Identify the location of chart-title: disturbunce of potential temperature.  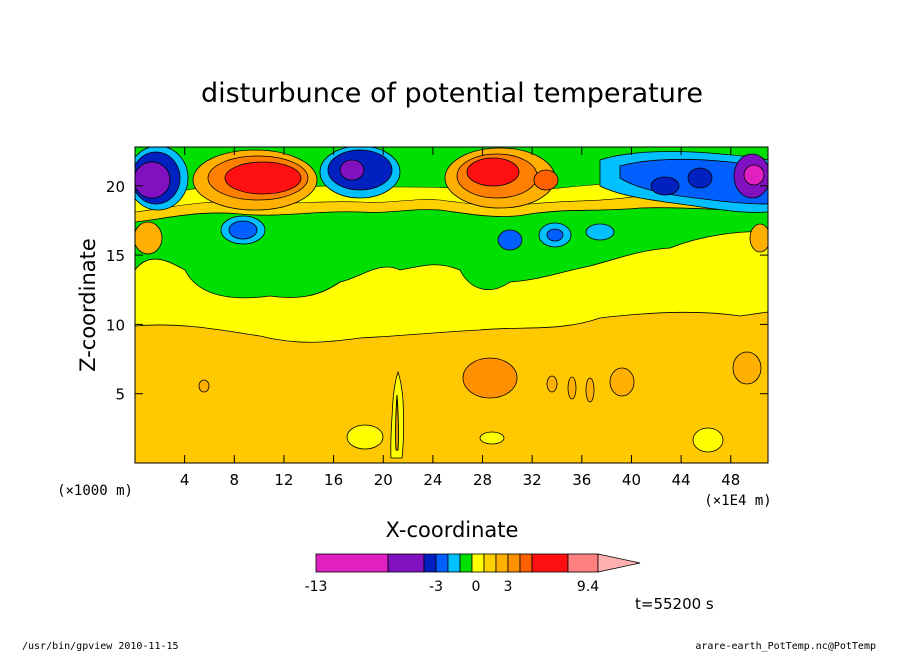
(452, 93).